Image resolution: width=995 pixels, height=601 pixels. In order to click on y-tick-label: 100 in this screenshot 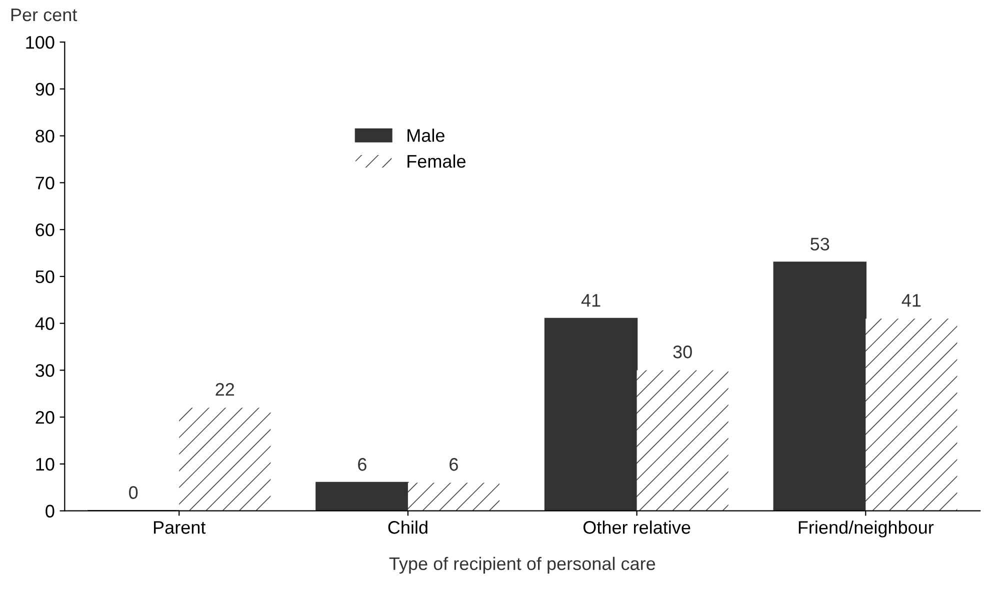, I will do `click(40, 42)`.